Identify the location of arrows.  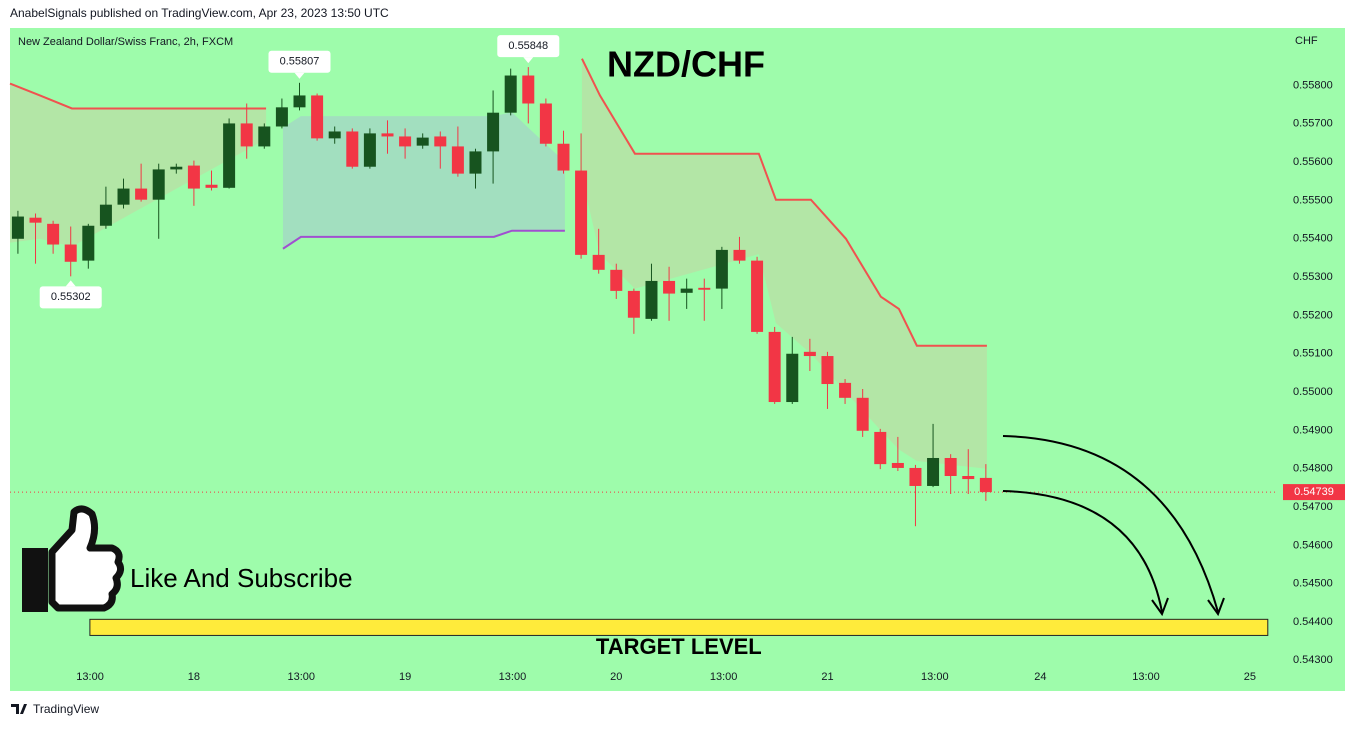
(1113, 526).